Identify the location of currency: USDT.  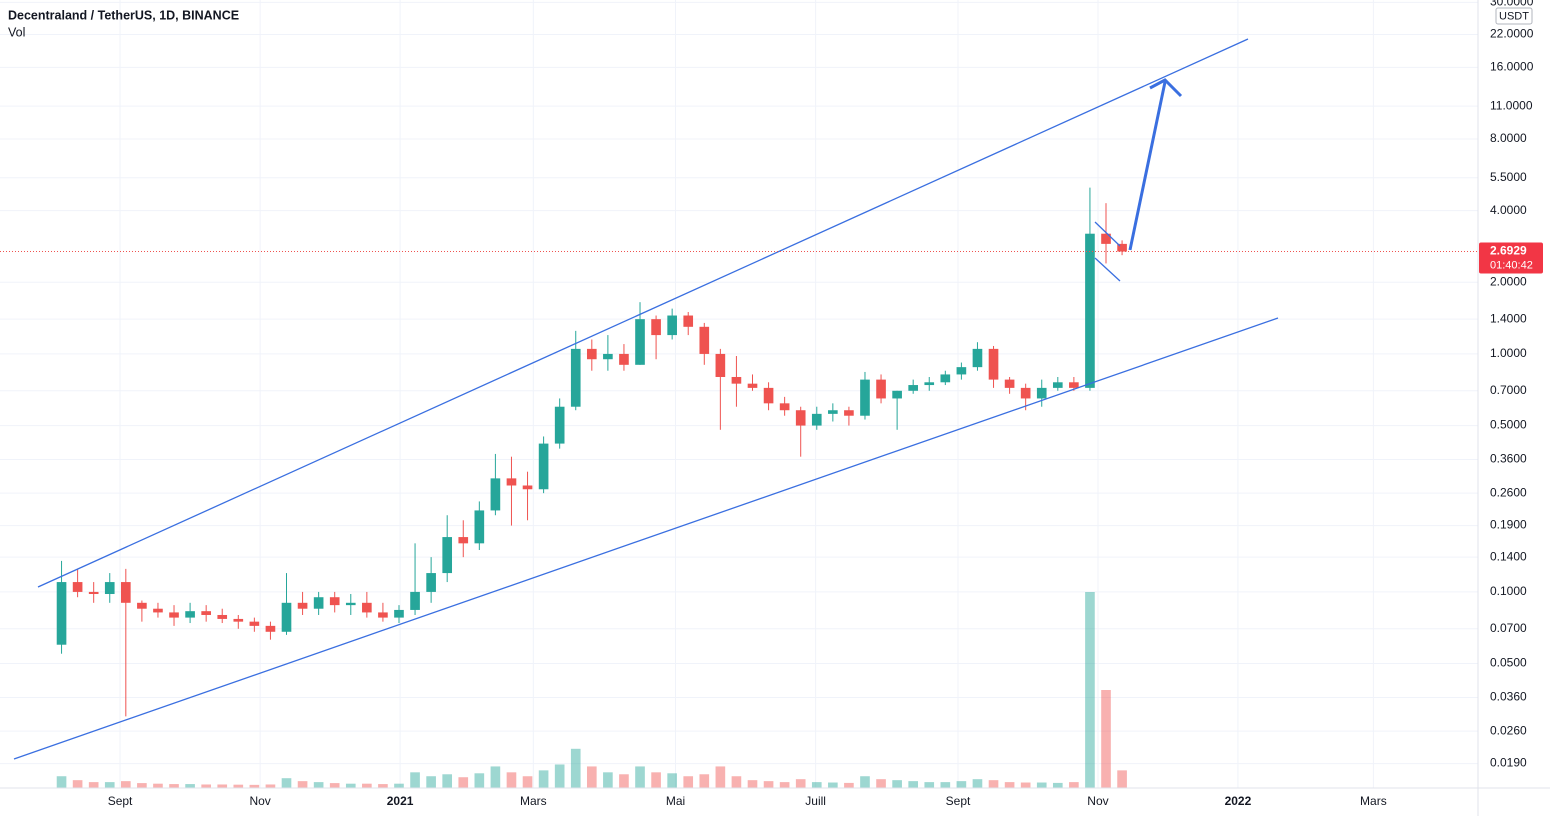
(1514, 16).